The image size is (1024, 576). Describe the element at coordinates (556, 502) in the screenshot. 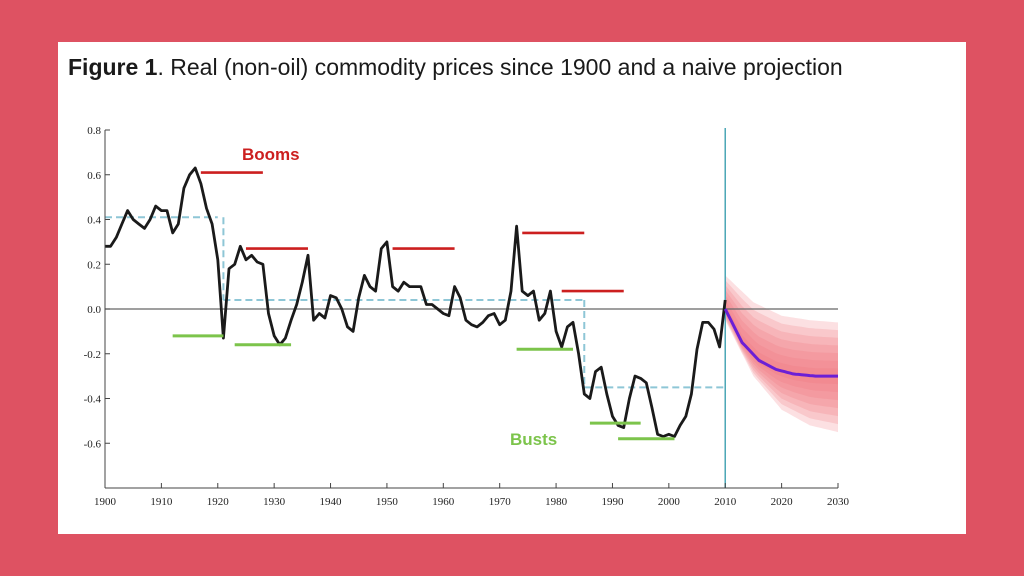

I see `x-tick-label: 1980` at that location.